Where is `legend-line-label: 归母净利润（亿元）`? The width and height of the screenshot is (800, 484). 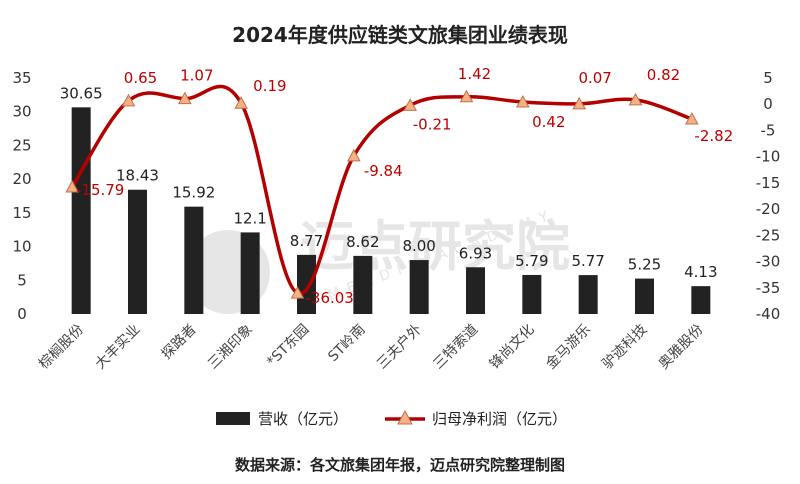
legend-line-label: 归母净利润（亿元） is located at coordinates (499, 419).